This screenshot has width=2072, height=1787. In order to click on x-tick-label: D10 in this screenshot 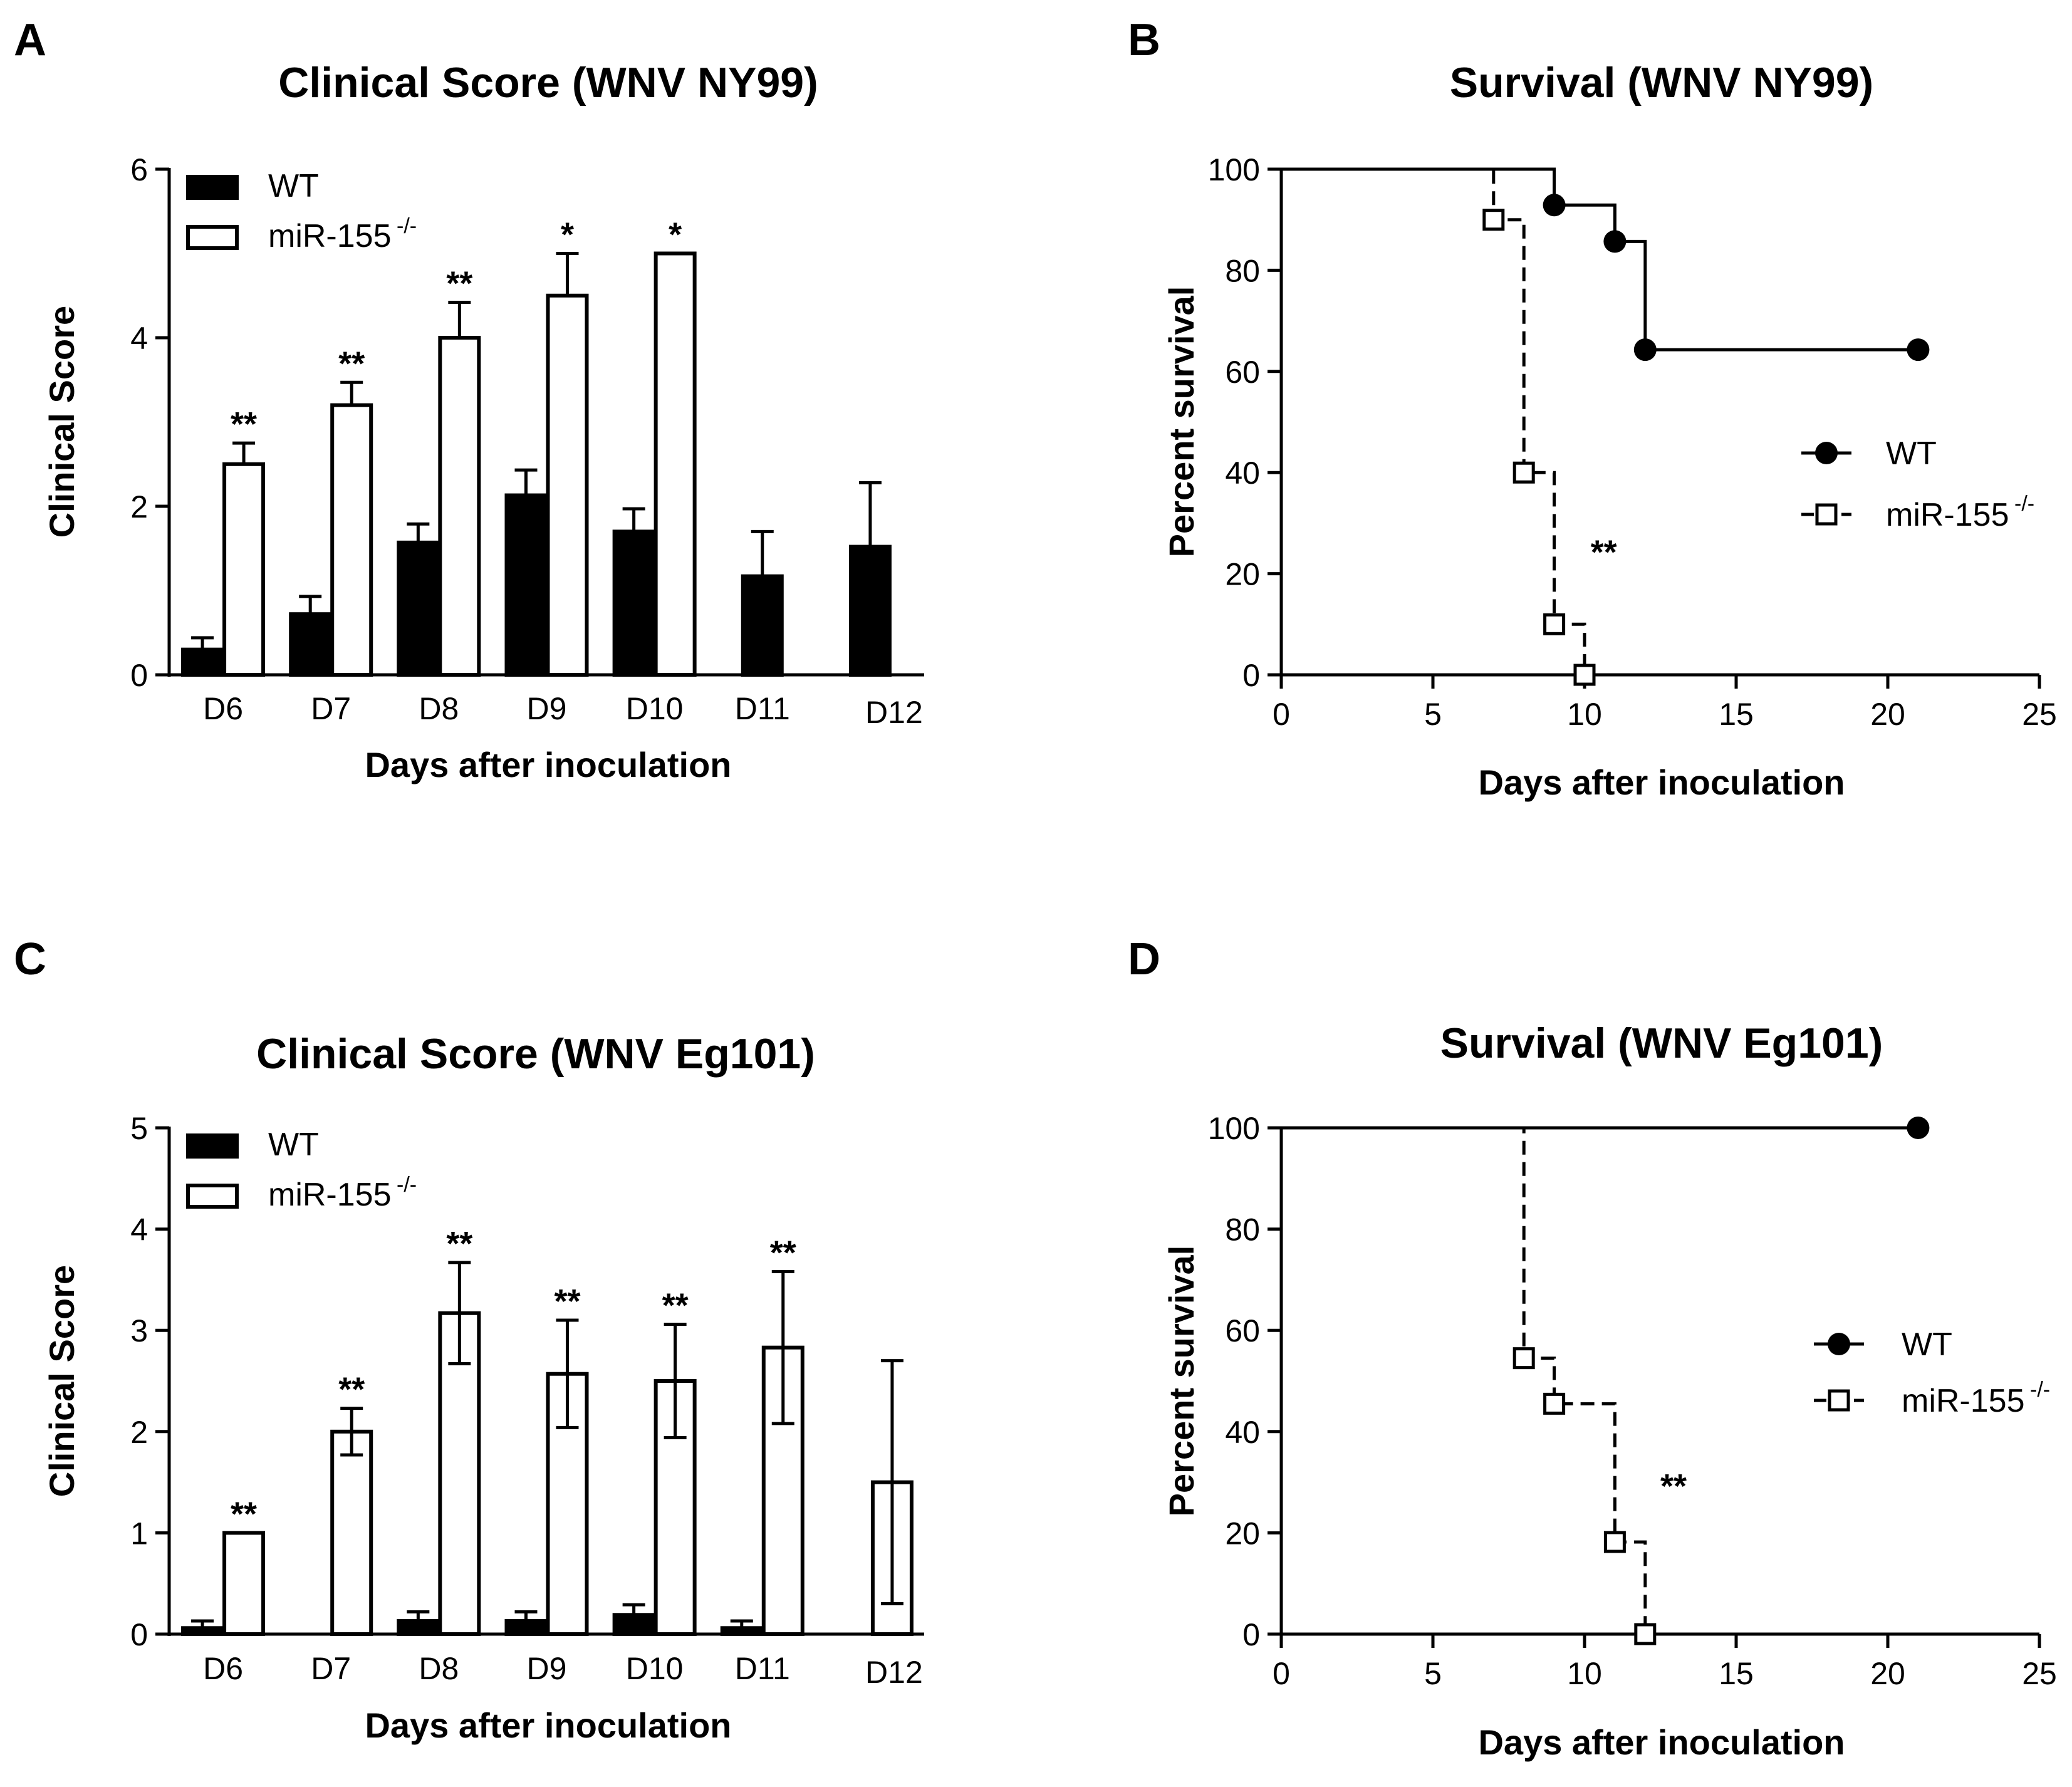, I will do `click(655, 1668)`.